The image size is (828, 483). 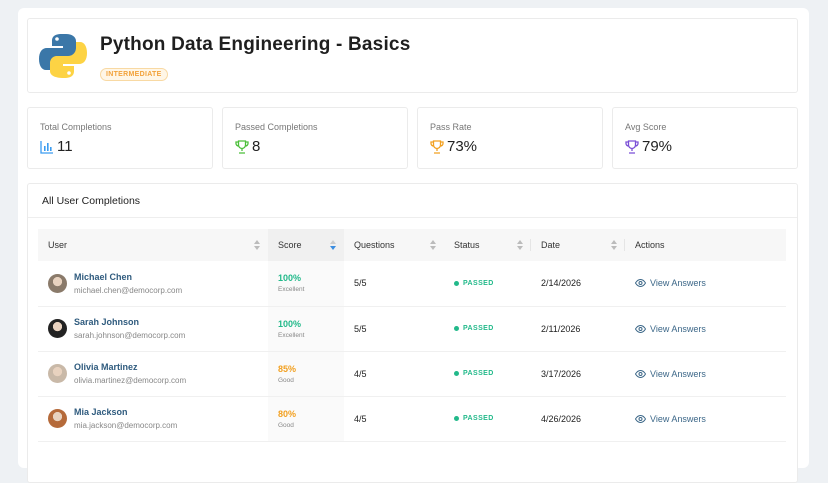 What do you see at coordinates (551, 245) in the screenshot?
I see `column-label: Date` at bounding box center [551, 245].